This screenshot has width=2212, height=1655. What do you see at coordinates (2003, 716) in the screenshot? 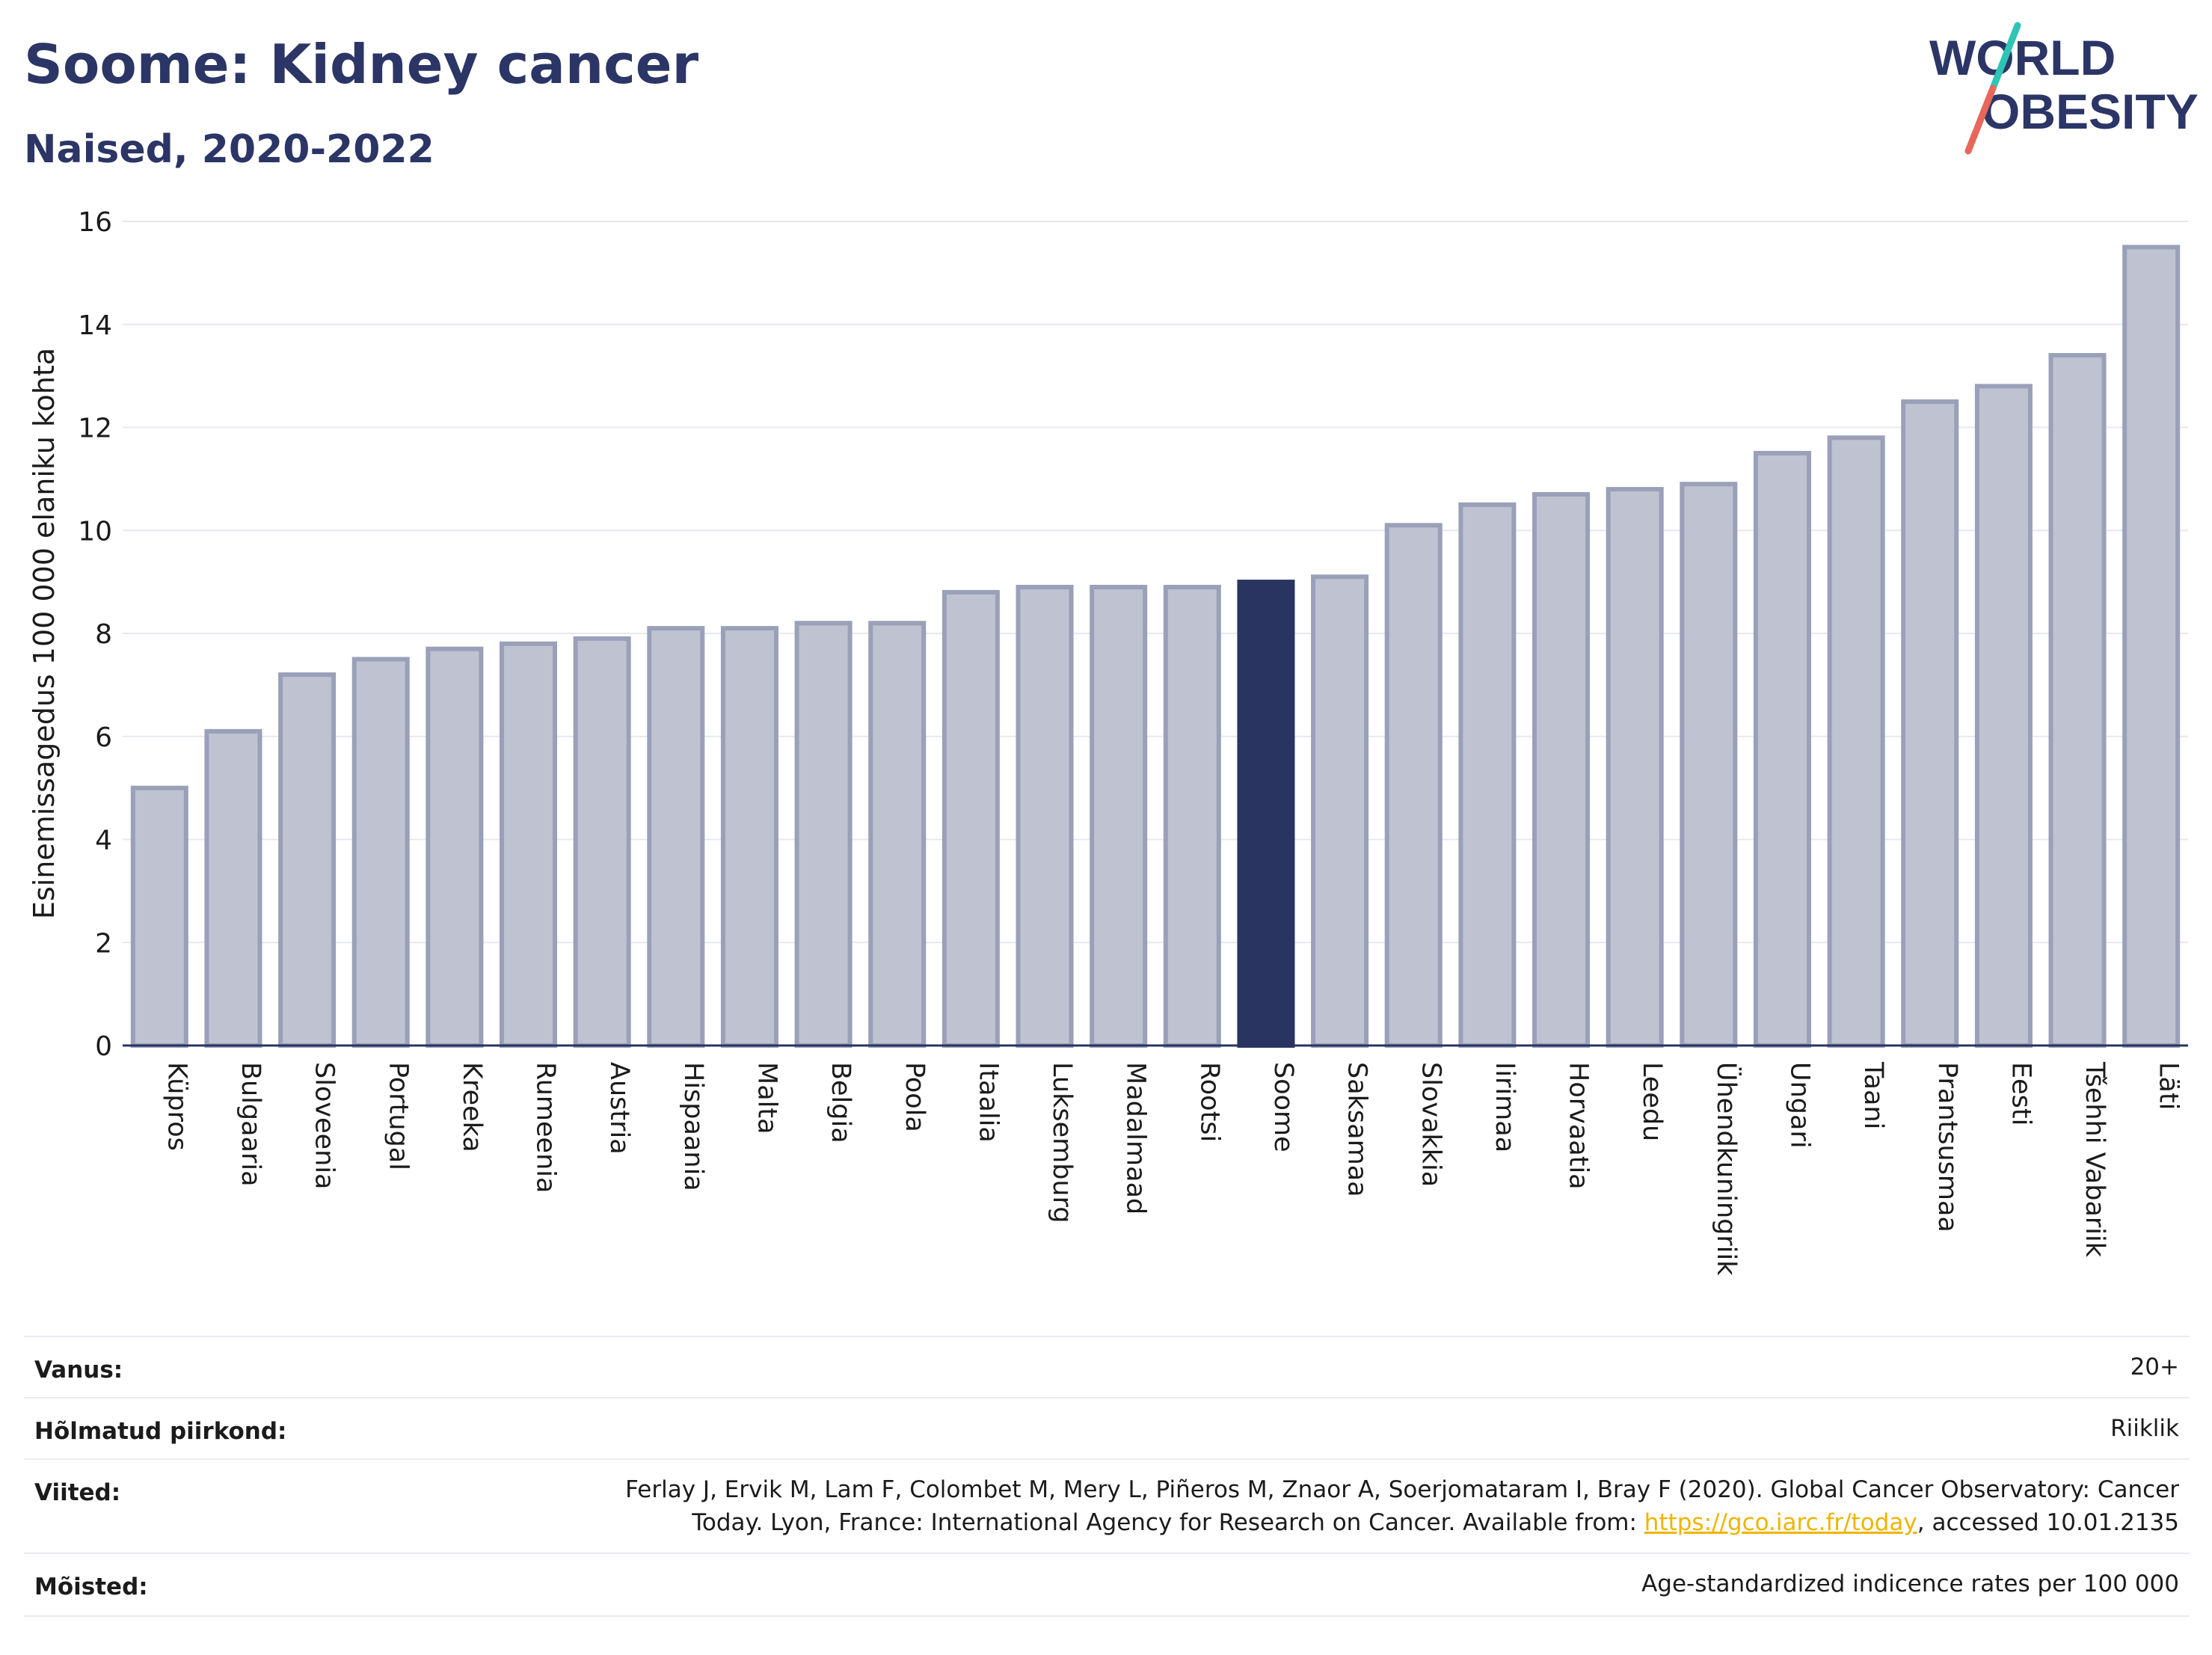
I see `bar-eesti` at bounding box center [2003, 716].